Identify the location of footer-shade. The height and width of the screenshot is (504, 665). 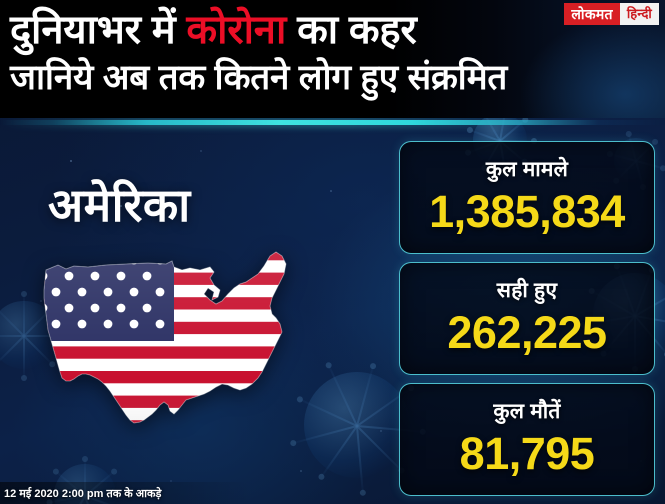
(125, 493).